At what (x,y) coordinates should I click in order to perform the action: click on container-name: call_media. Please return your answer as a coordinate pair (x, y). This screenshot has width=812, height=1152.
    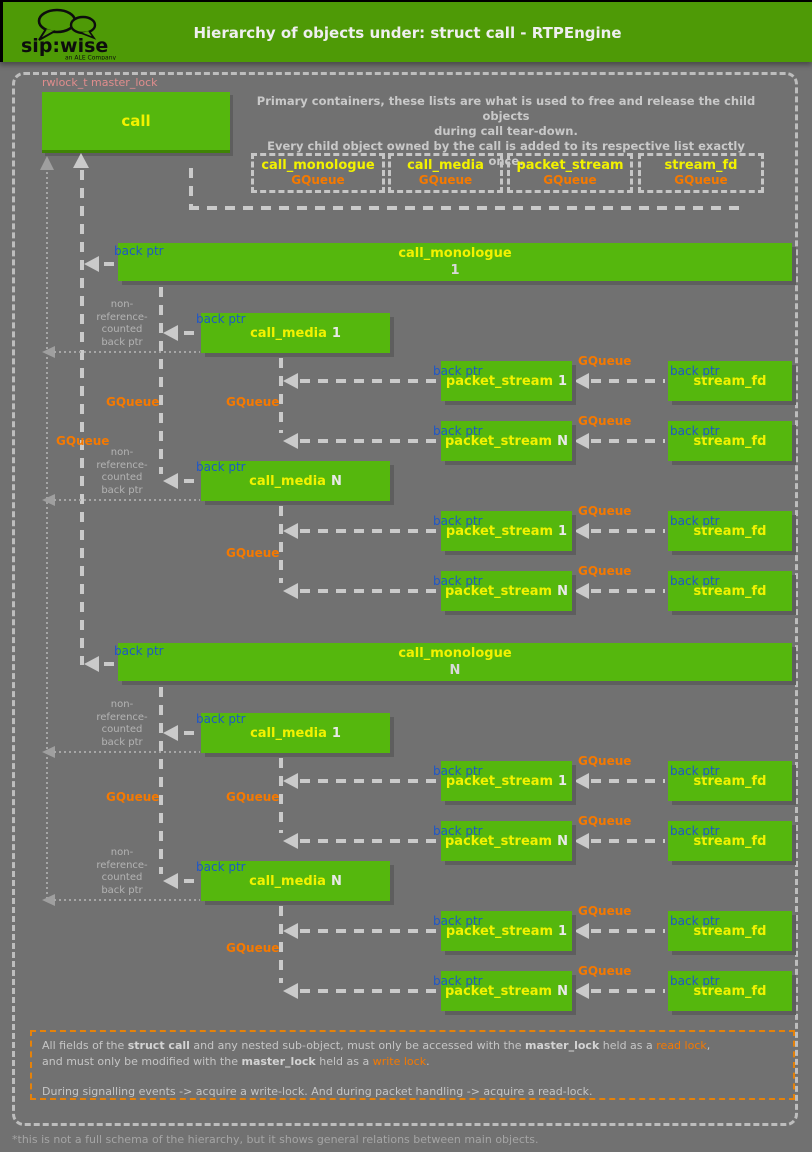
    Looking at the image, I should click on (445, 165).